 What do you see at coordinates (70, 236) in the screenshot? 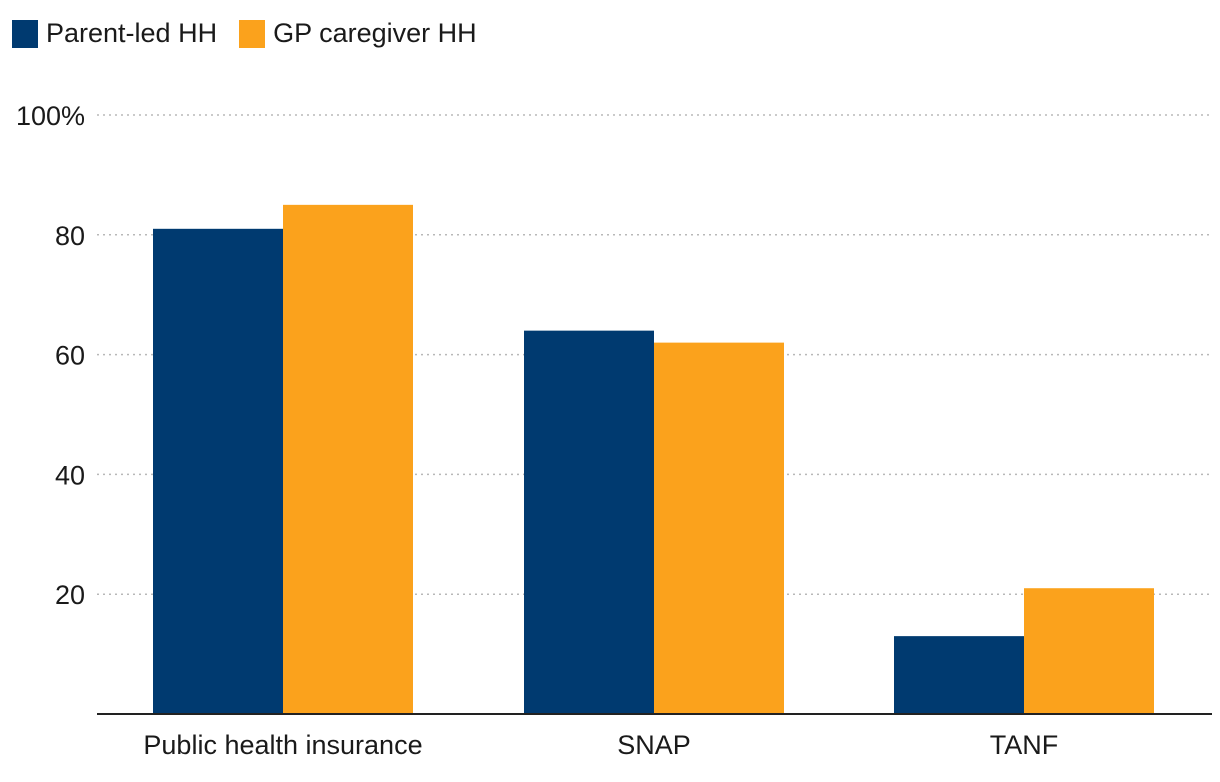
I see `y-tick-label-80: 80` at bounding box center [70, 236].